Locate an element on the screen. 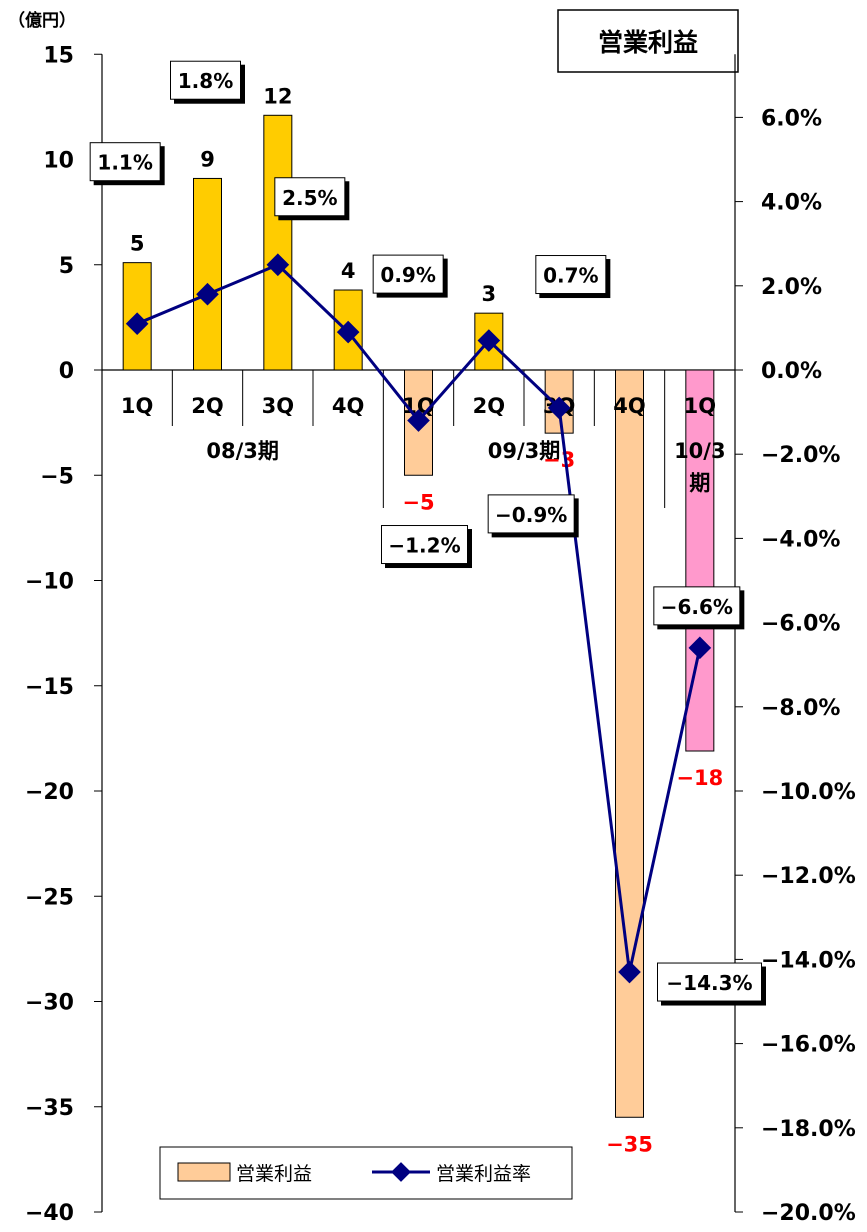 This screenshot has height=1232, width=867. margin-label-box: 0.9% is located at coordinates (408, 274).